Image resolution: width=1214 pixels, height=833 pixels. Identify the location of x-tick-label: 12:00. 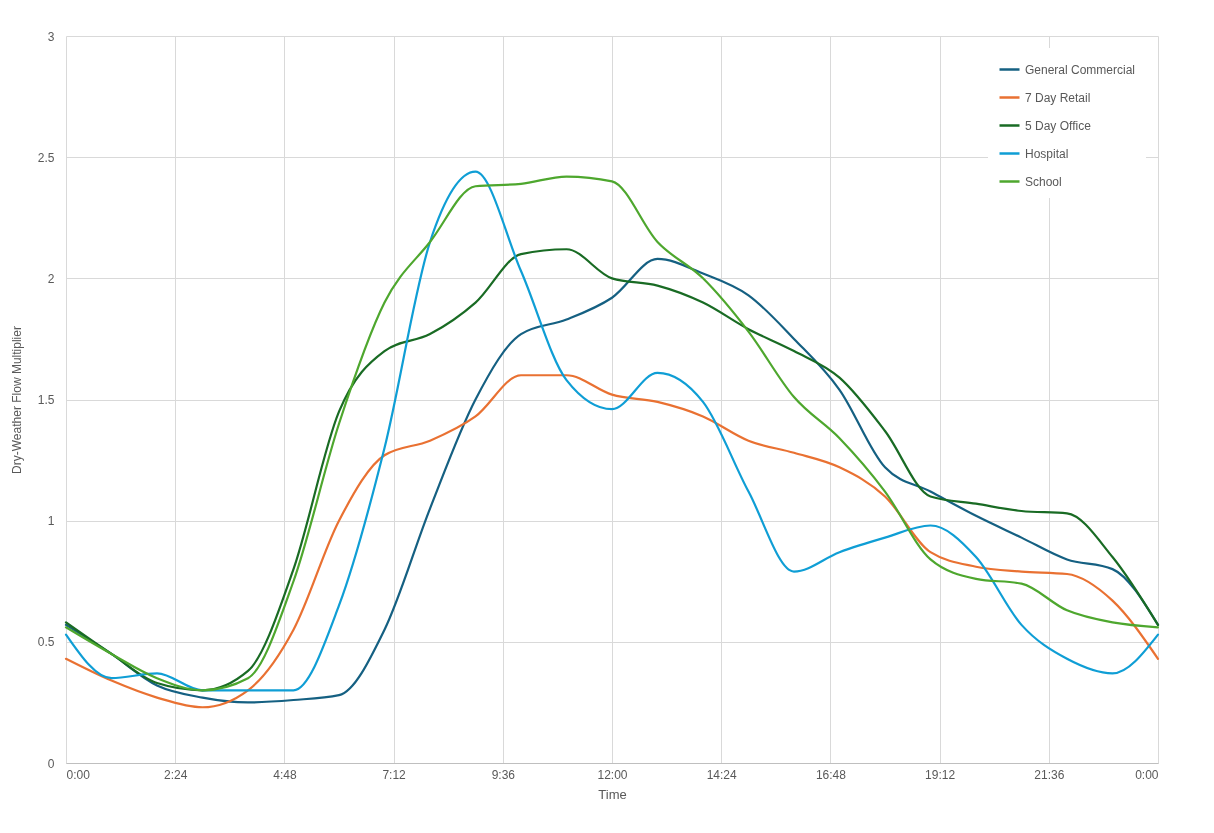
(612, 774).